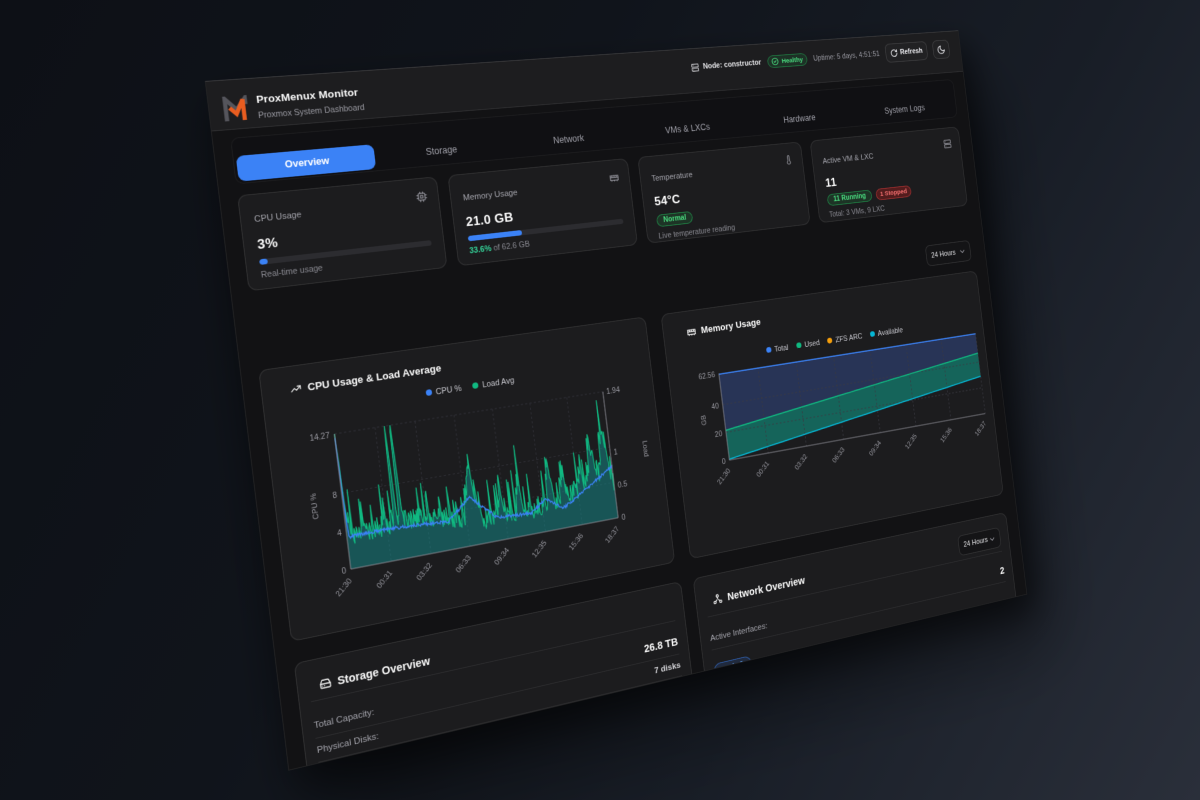  I want to click on svg-text: 1.94, so click(613, 390).